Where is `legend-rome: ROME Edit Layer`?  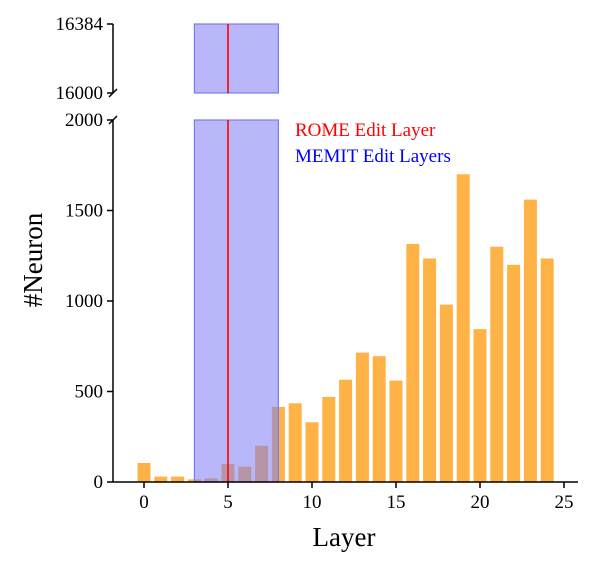
legend-rome: ROME Edit Layer is located at coordinates (365, 130).